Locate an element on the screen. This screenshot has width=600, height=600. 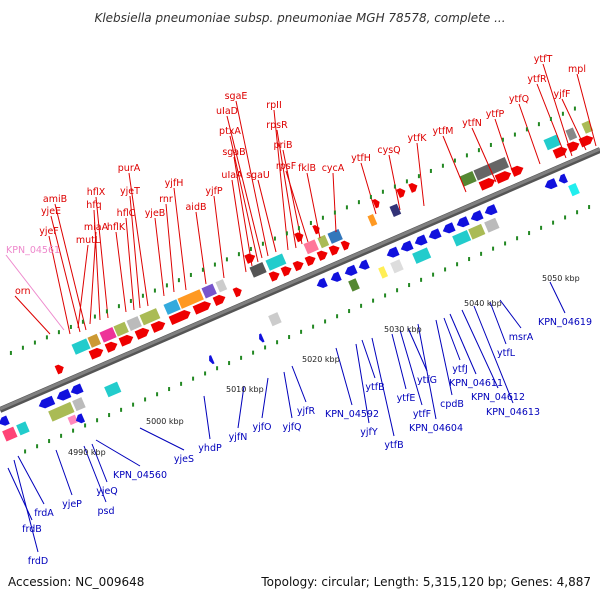
feature-block-1-body is located at coordinates (81, 346).